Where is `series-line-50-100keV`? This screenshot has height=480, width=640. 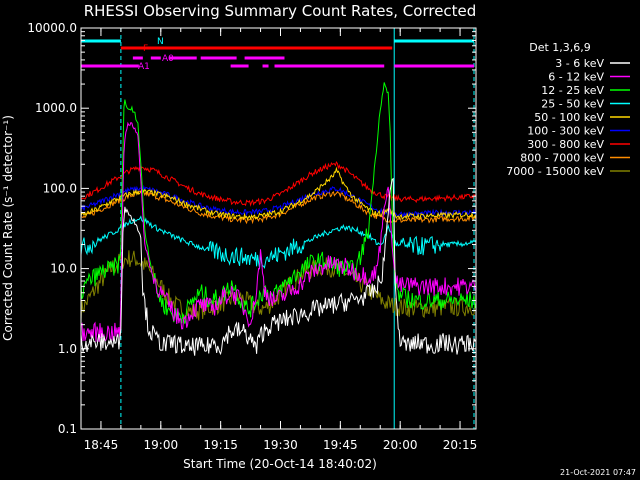 series-line-50-100keV is located at coordinates (278, 193).